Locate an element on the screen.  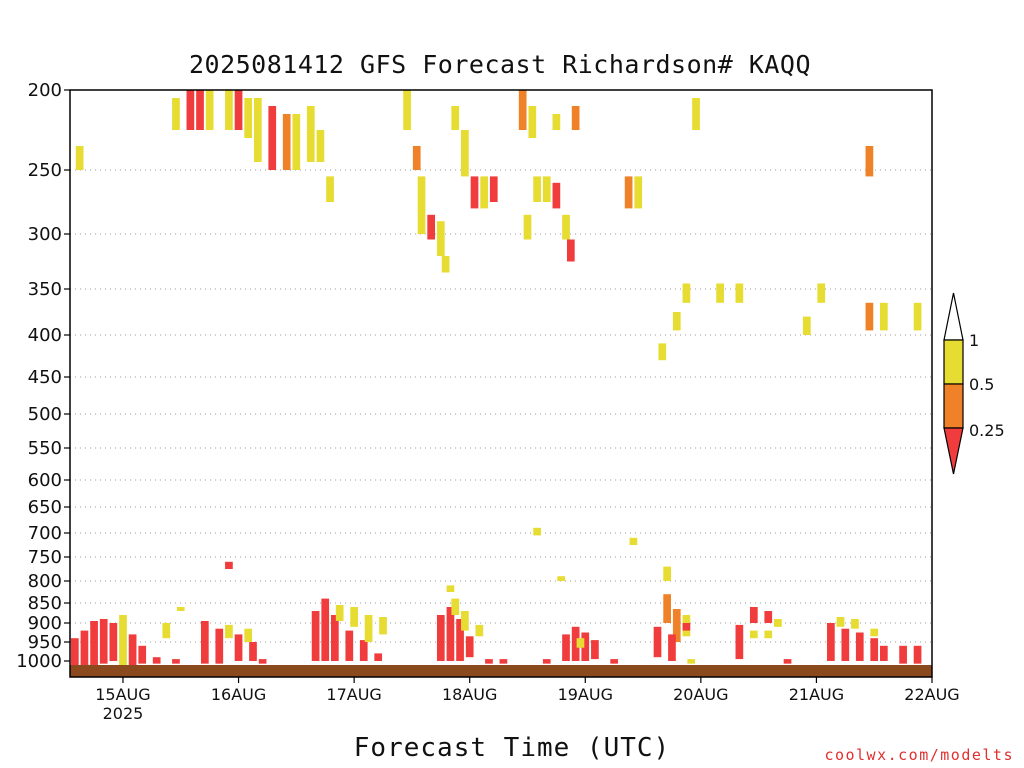
colorbar-legend: 1 0.5 0.25 is located at coordinates (974, 383).